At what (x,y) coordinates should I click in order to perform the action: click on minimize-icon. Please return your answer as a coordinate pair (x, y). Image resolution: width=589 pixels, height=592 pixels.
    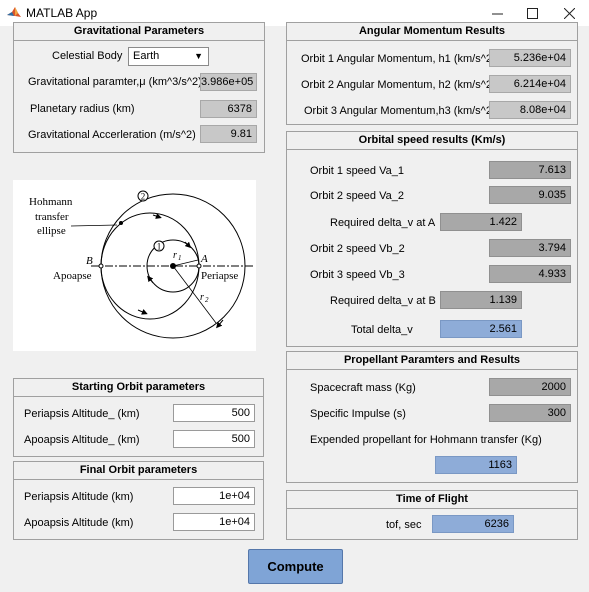
    Looking at the image, I should click on (497, 13).